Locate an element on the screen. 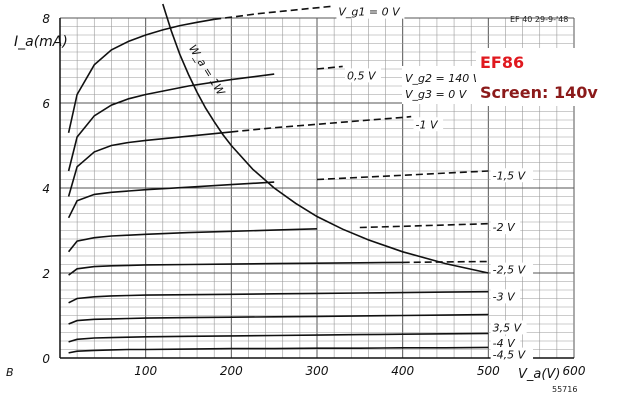 Image resolution: width=620 pixels, height=405 pixels. curve-label: 0,5 V is located at coordinates (362, 75).